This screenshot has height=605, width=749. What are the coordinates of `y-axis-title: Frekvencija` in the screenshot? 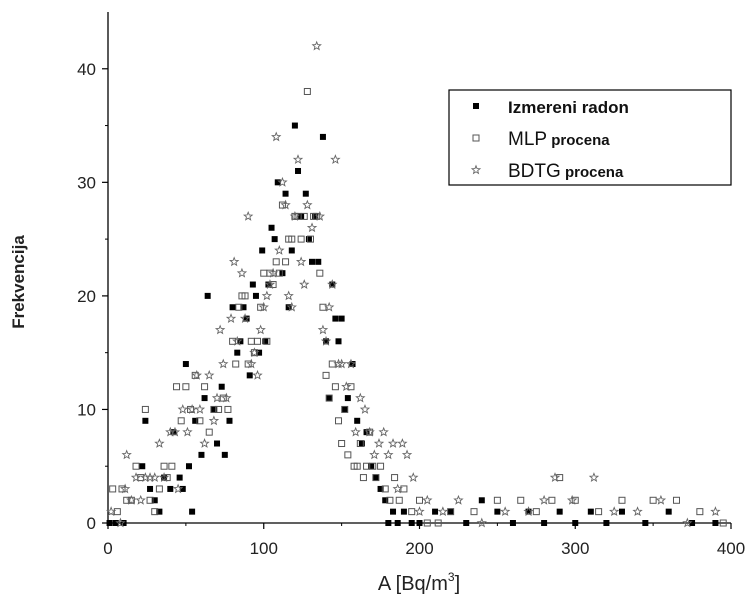 It's located at (18, 282).